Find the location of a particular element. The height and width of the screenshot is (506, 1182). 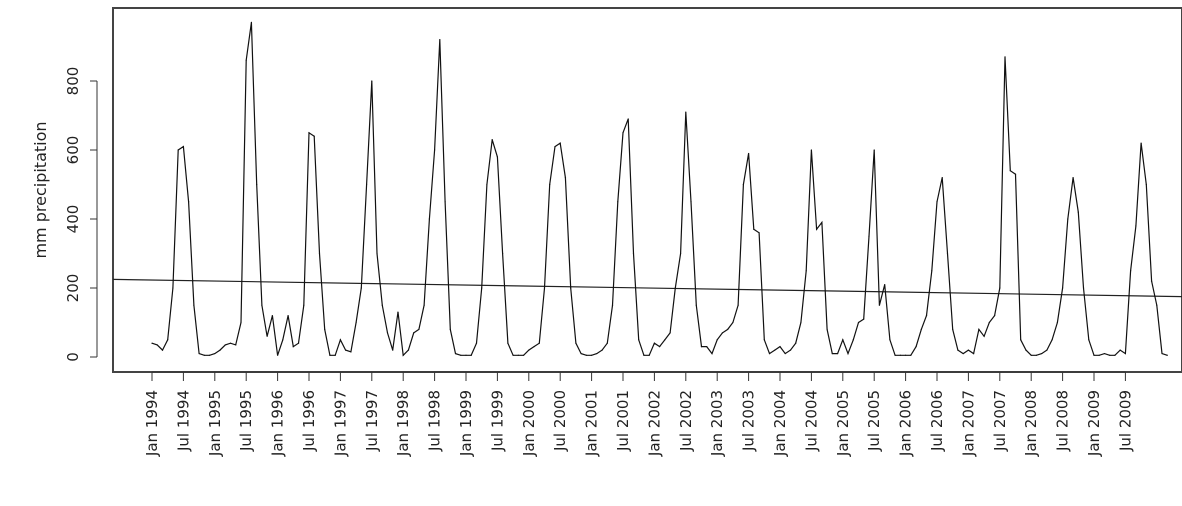

x-tick-label: Jul 2001 is located at coordinates (623, 421).